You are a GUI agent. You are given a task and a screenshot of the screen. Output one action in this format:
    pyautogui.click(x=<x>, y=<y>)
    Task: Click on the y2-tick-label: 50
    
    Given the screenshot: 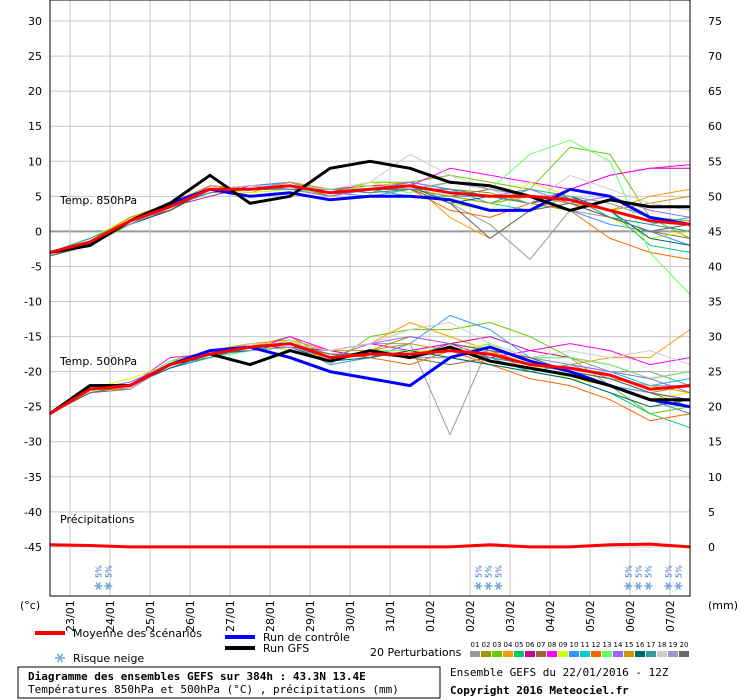 What is the action you would take?
    pyautogui.click(x=715, y=196)
    